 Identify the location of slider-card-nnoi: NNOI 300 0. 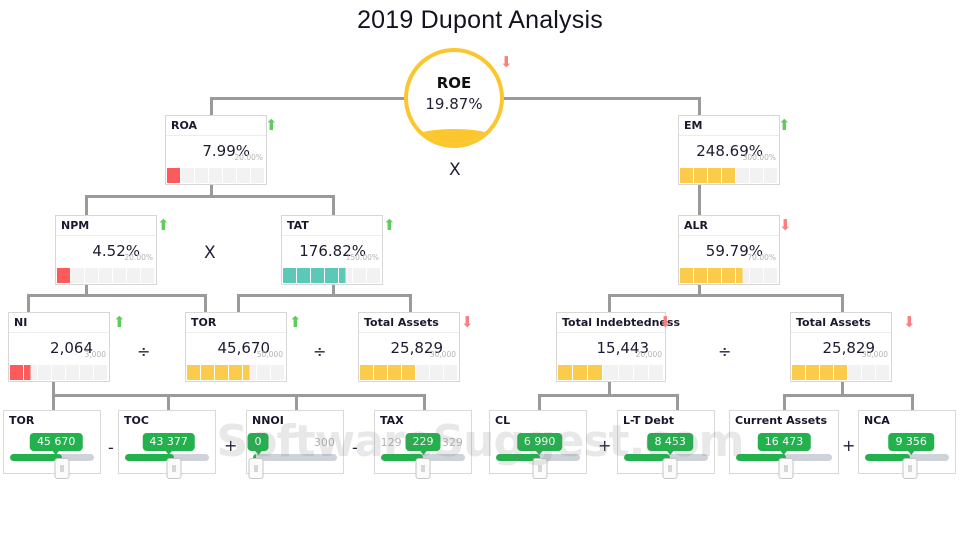
(295, 444).